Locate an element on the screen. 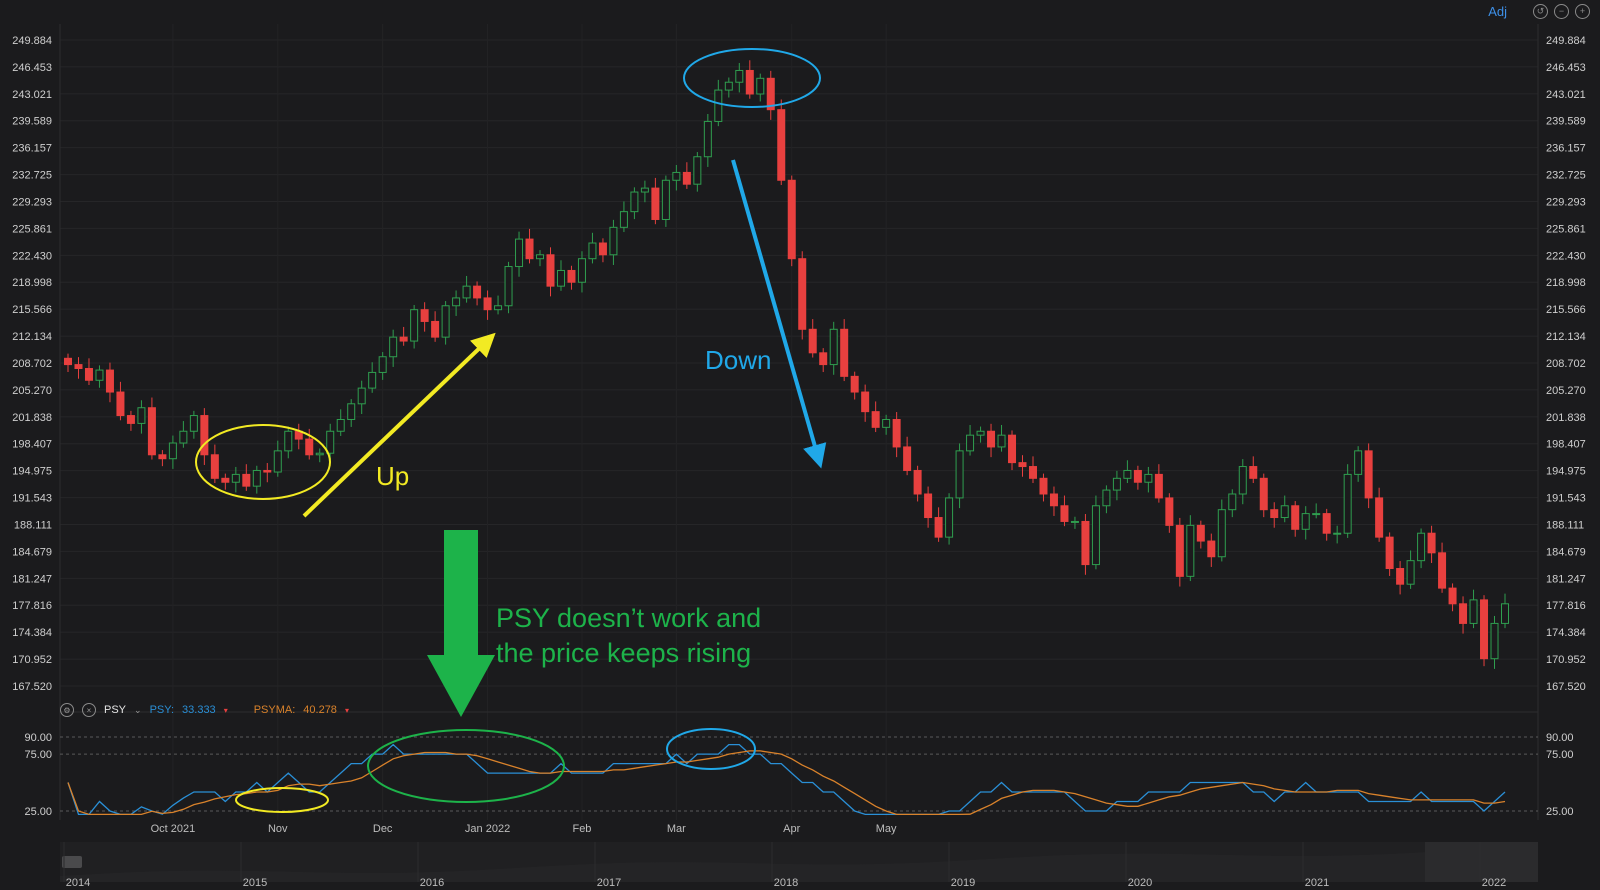 The height and width of the screenshot is (890, 1600). undo-icon: ↺ is located at coordinates (1540, 11).